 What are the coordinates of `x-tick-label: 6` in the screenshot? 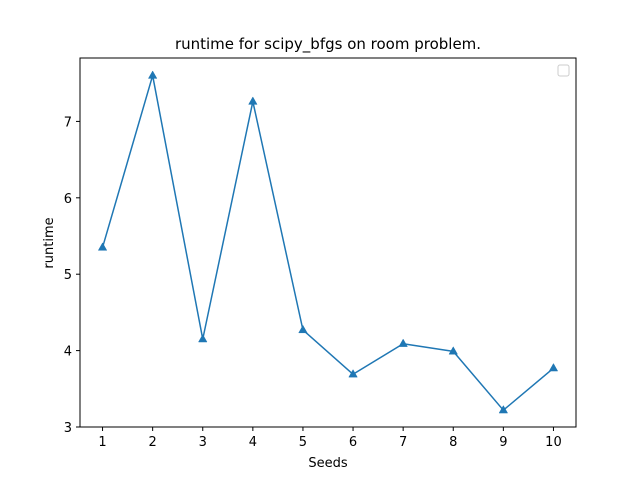 It's located at (353, 442).